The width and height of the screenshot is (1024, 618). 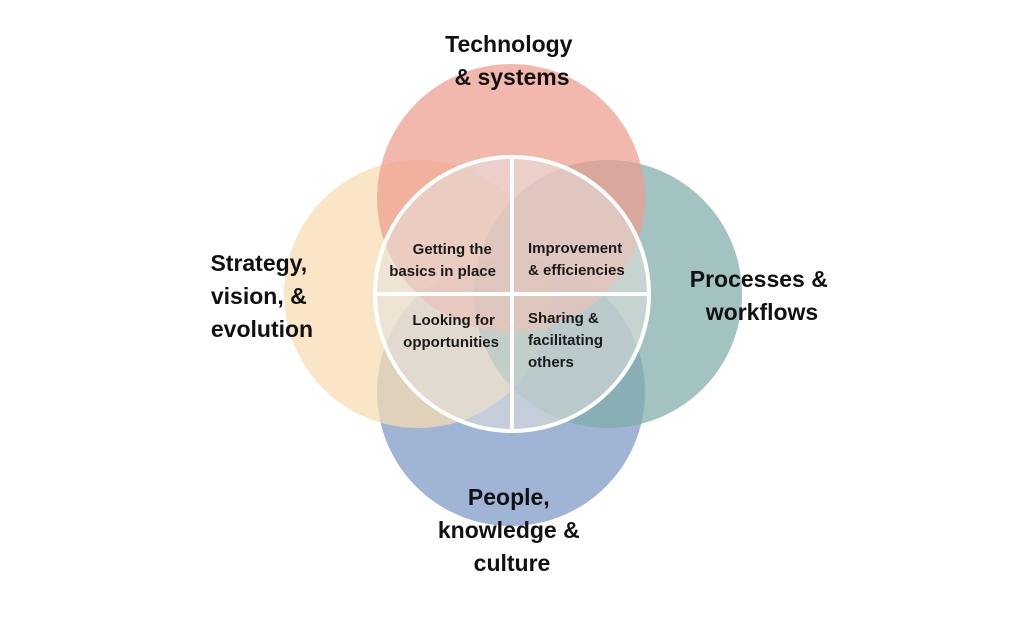 What do you see at coordinates (567, 340) in the screenshot?
I see `quadrant-label-sharing-facilitating: Sharing & facilitating others` at bounding box center [567, 340].